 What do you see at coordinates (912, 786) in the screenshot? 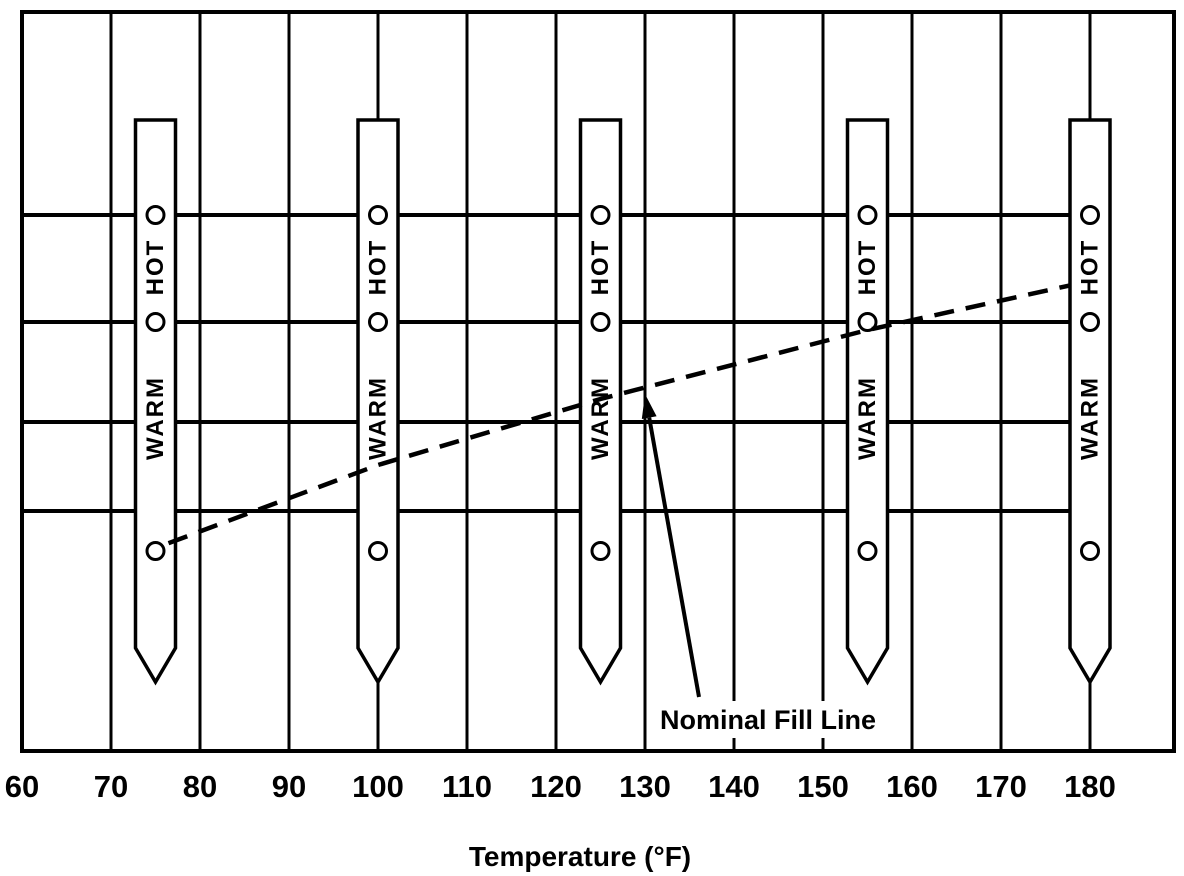
I see `x-tick-label: 160` at bounding box center [912, 786].